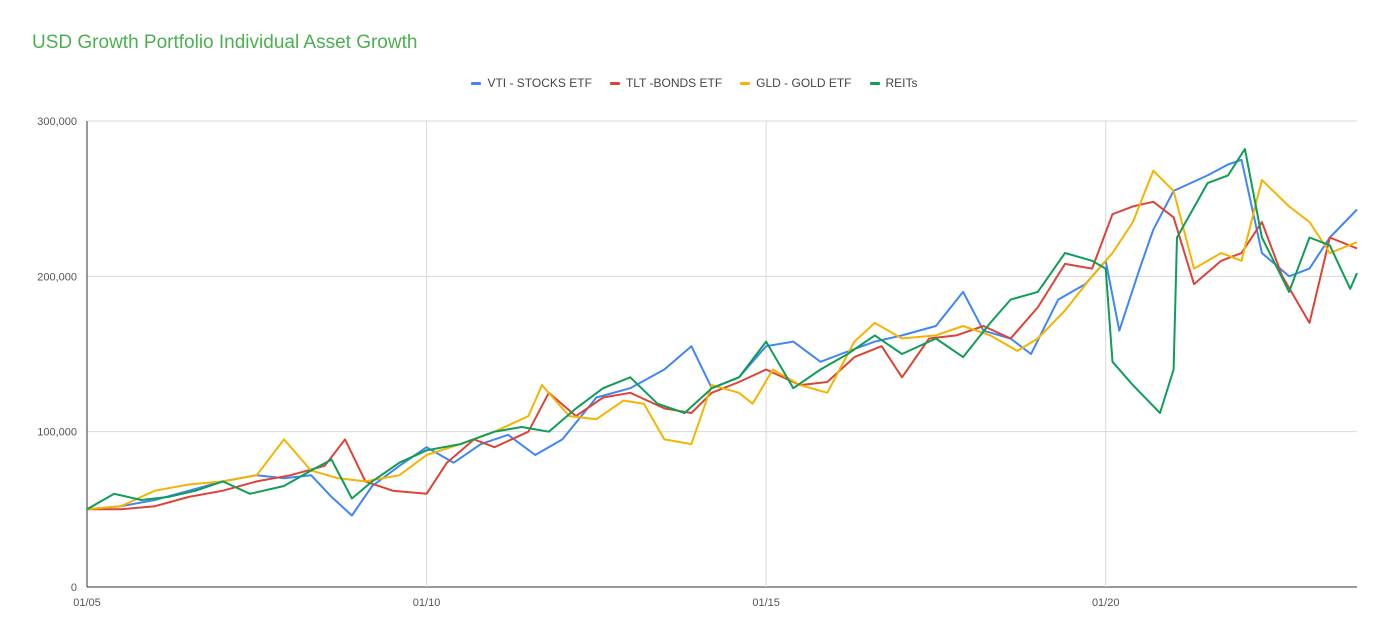 This screenshot has width=1389, height=640. I want to click on legend-item: TLT -BONDS ETF, so click(666, 83).